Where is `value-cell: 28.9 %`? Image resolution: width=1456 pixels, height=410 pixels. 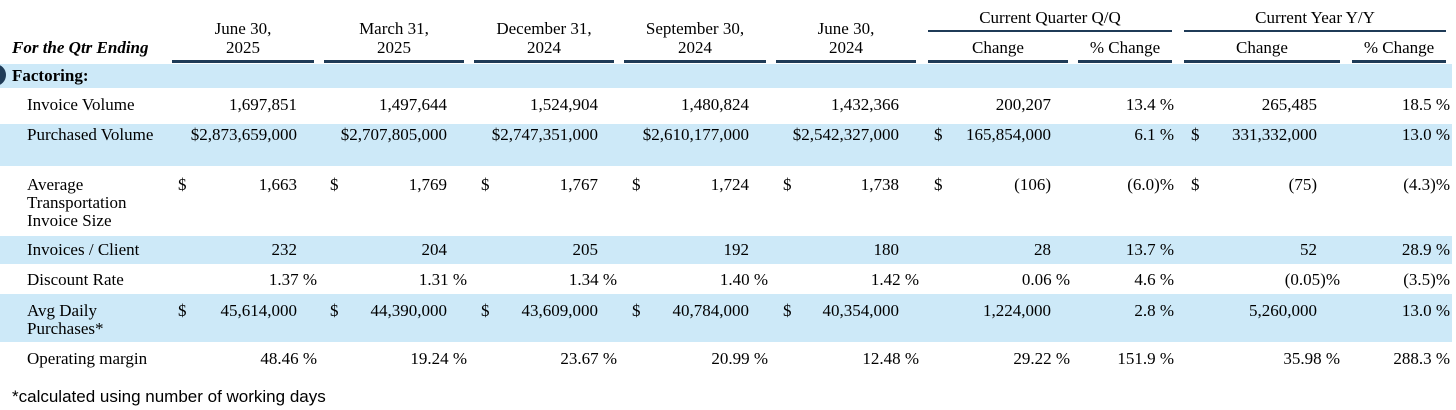
value-cell: 28.9 % is located at coordinates (1425, 249).